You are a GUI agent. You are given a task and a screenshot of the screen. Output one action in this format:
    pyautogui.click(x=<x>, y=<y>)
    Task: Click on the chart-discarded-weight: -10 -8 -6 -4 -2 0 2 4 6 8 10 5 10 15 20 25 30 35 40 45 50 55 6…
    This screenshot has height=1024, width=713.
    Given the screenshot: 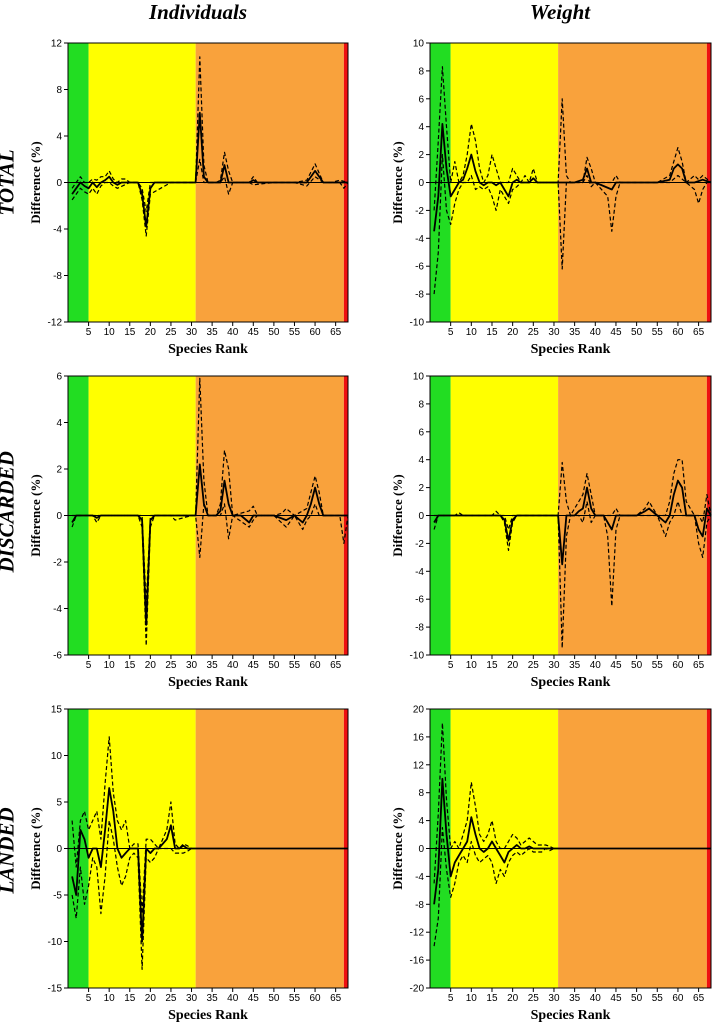 What is the action you would take?
    pyautogui.click(x=551, y=531)
    